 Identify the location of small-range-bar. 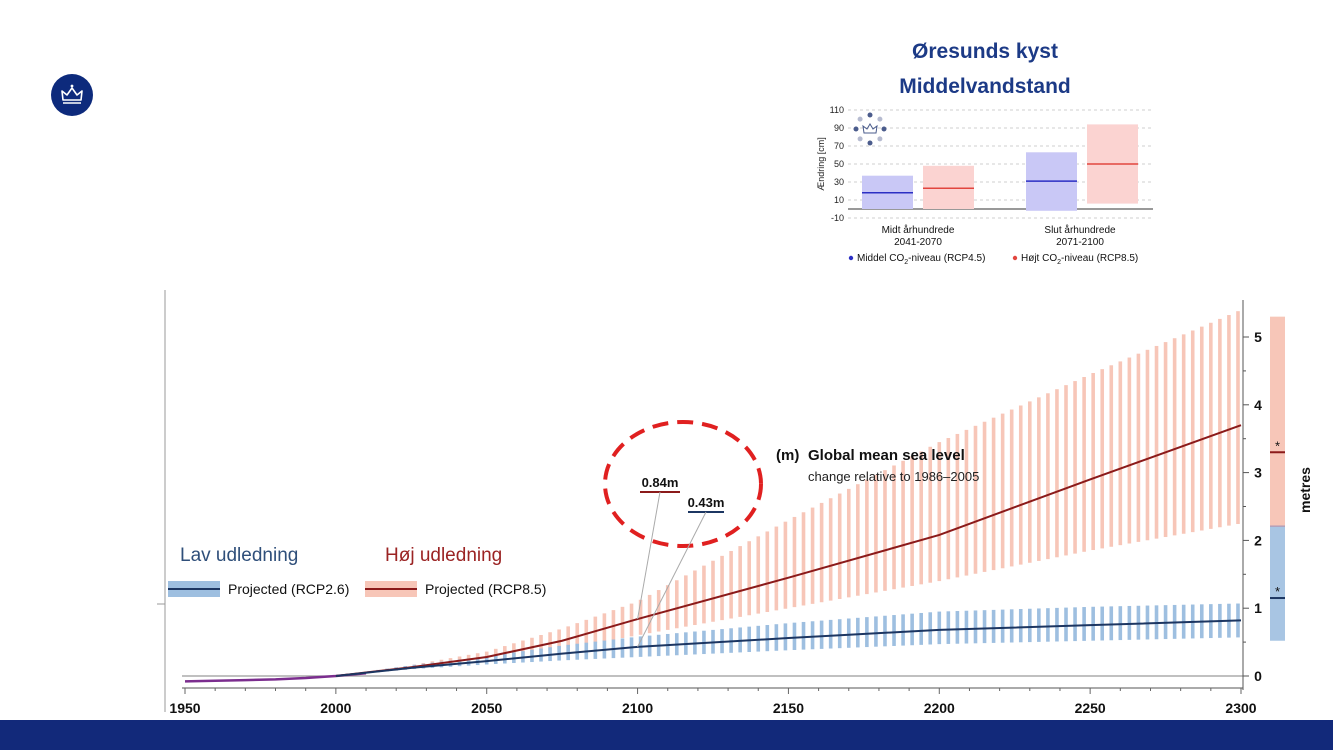
(948, 187).